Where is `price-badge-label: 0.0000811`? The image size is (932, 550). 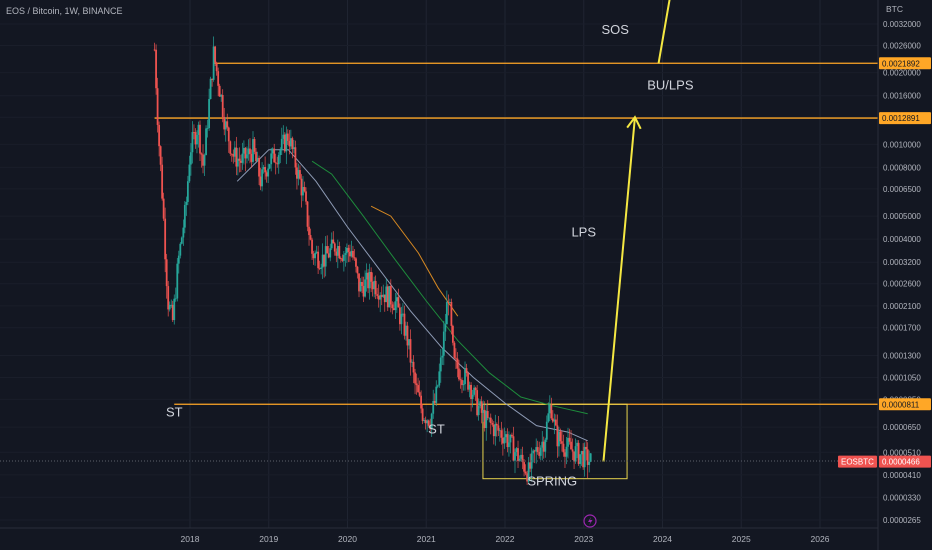
price-badge-label: 0.0000811 is located at coordinates (901, 404).